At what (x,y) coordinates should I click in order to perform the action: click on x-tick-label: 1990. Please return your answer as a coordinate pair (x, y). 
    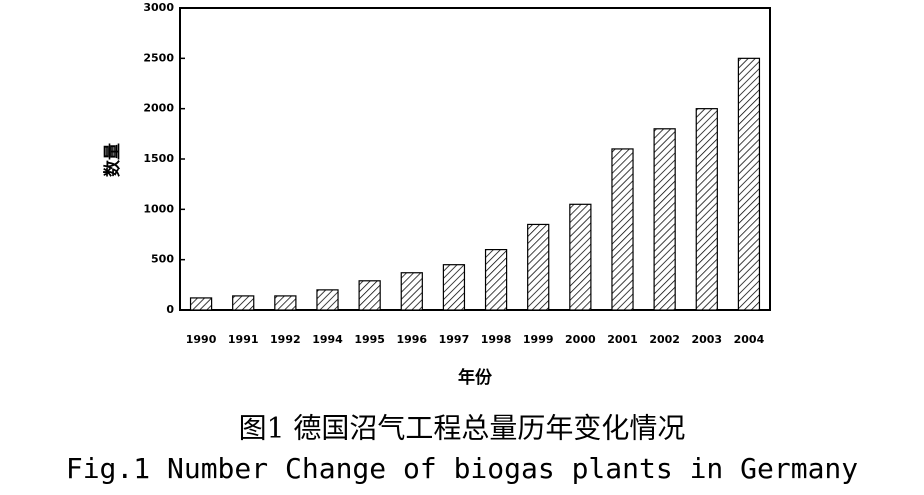
    Looking at the image, I should click on (201, 339).